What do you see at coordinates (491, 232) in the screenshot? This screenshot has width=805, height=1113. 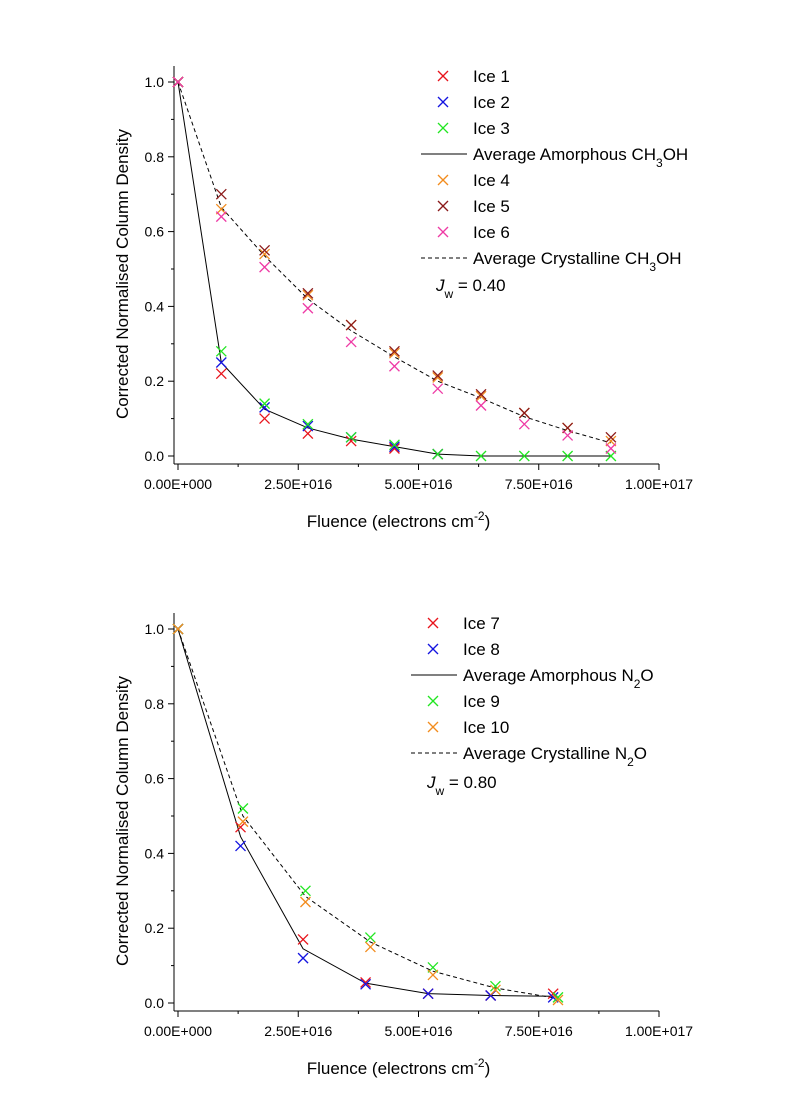 I see `legend-label: Ice 6` at bounding box center [491, 232].